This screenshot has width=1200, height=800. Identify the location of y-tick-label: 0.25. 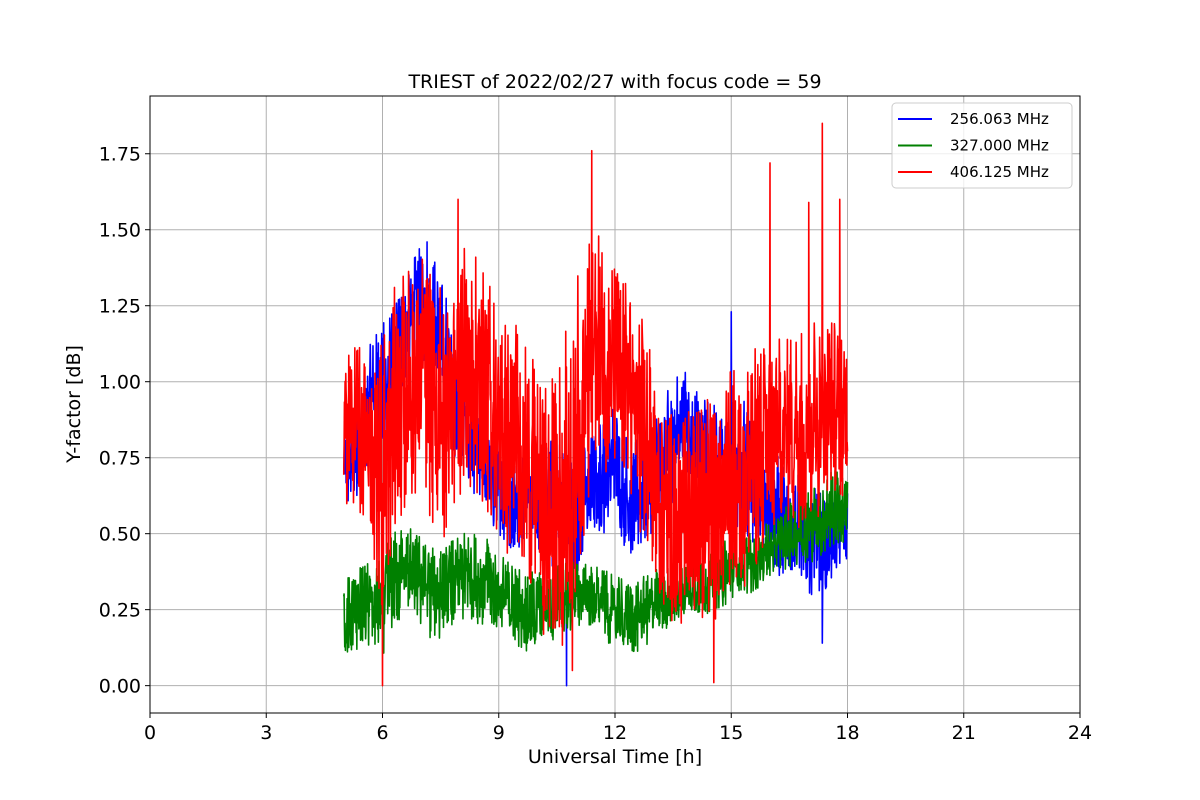
(120, 611).